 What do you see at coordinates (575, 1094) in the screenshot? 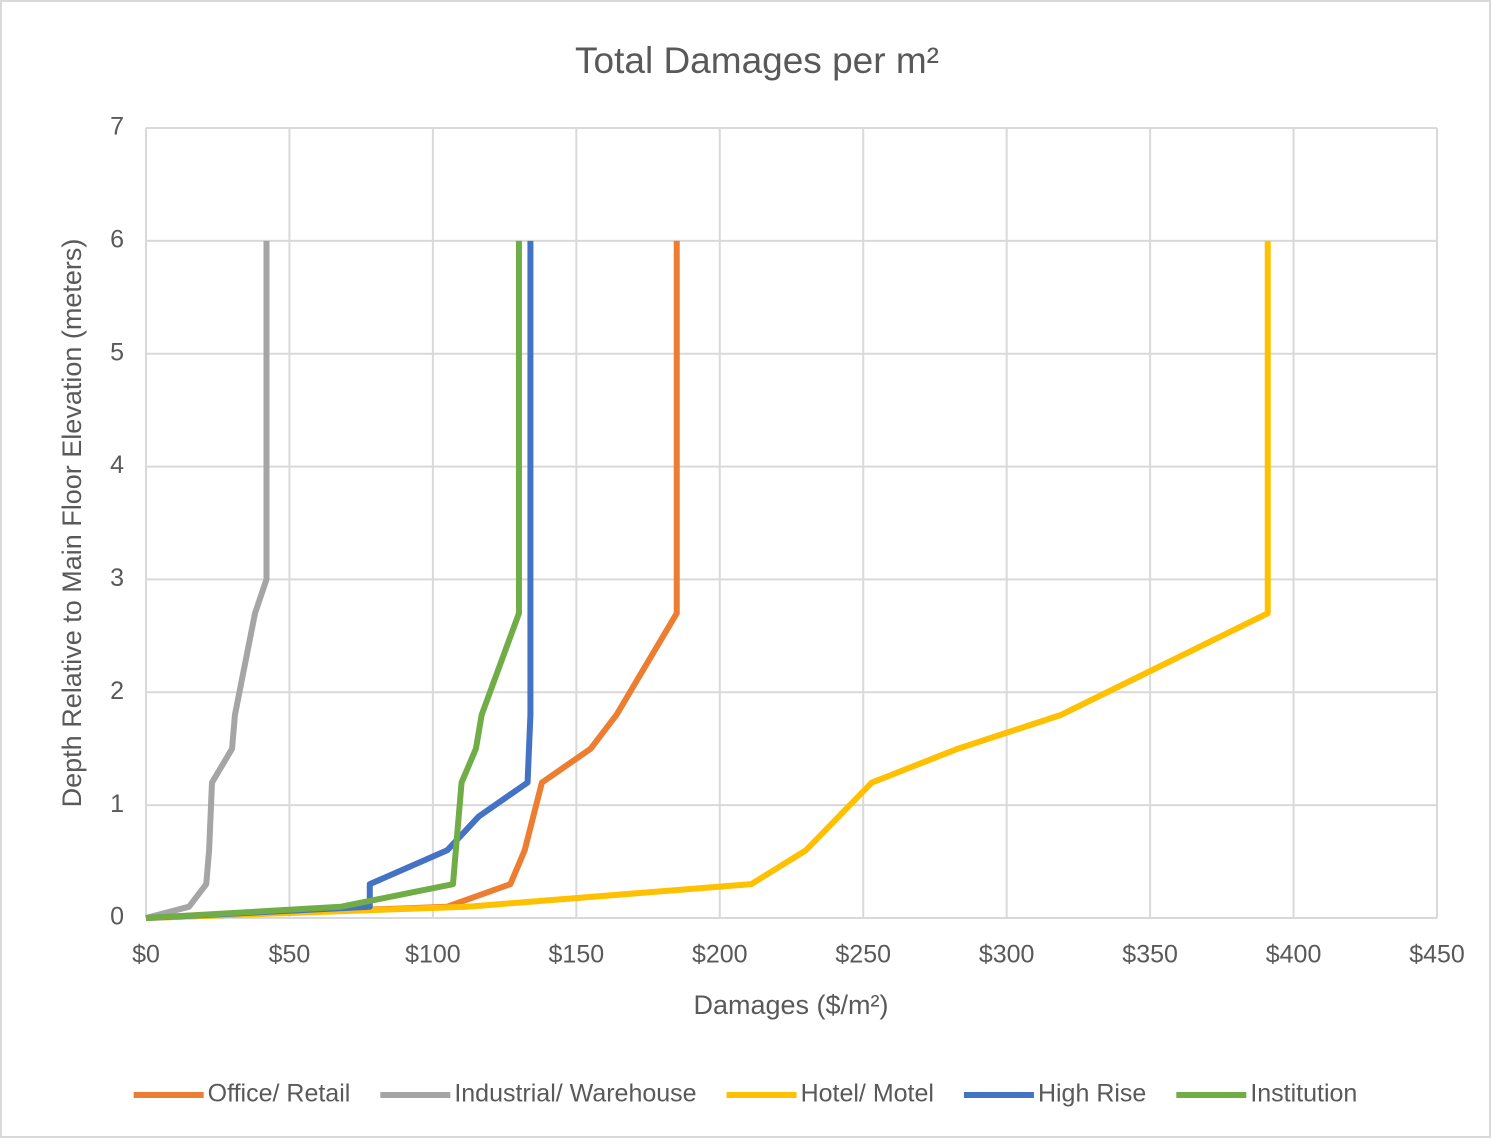
I see `legend-label: Industrial/ Warehouse` at bounding box center [575, 1094].